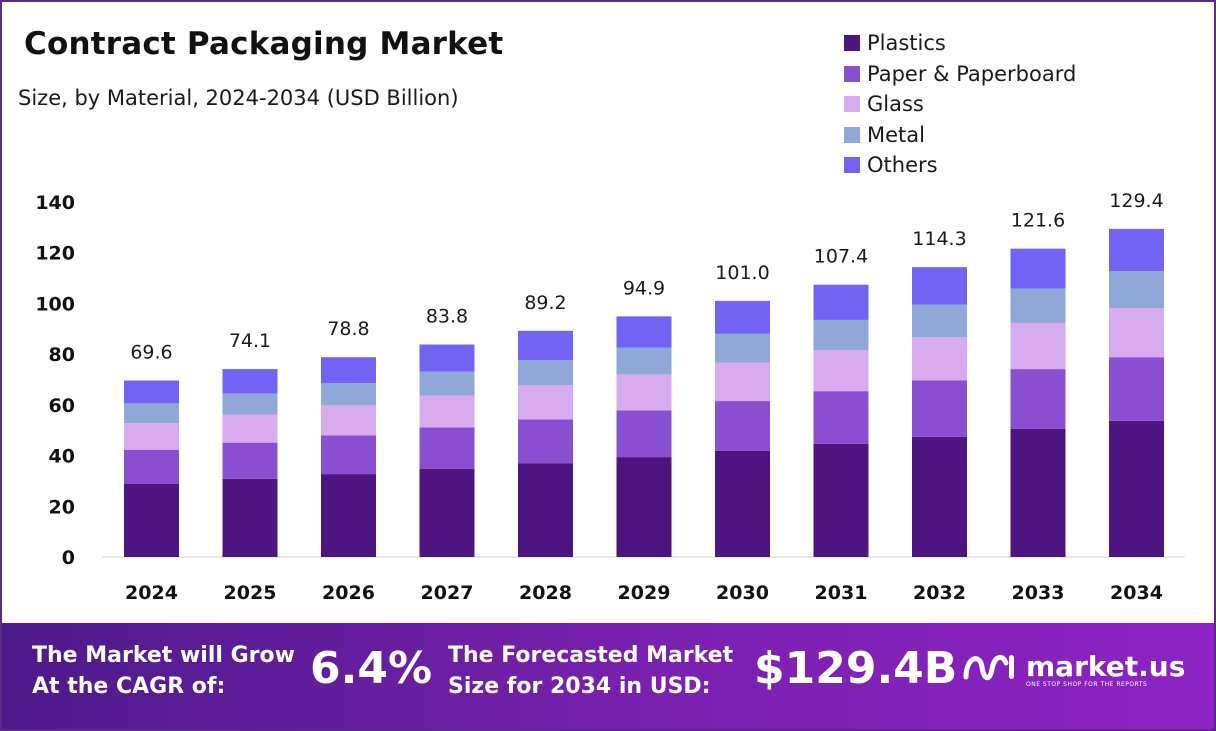  What do you see at coordinates (163, 655) in the screenshot?
I see `cagr-label-line1: The Market will Grow` at bounding box center [163, 655].